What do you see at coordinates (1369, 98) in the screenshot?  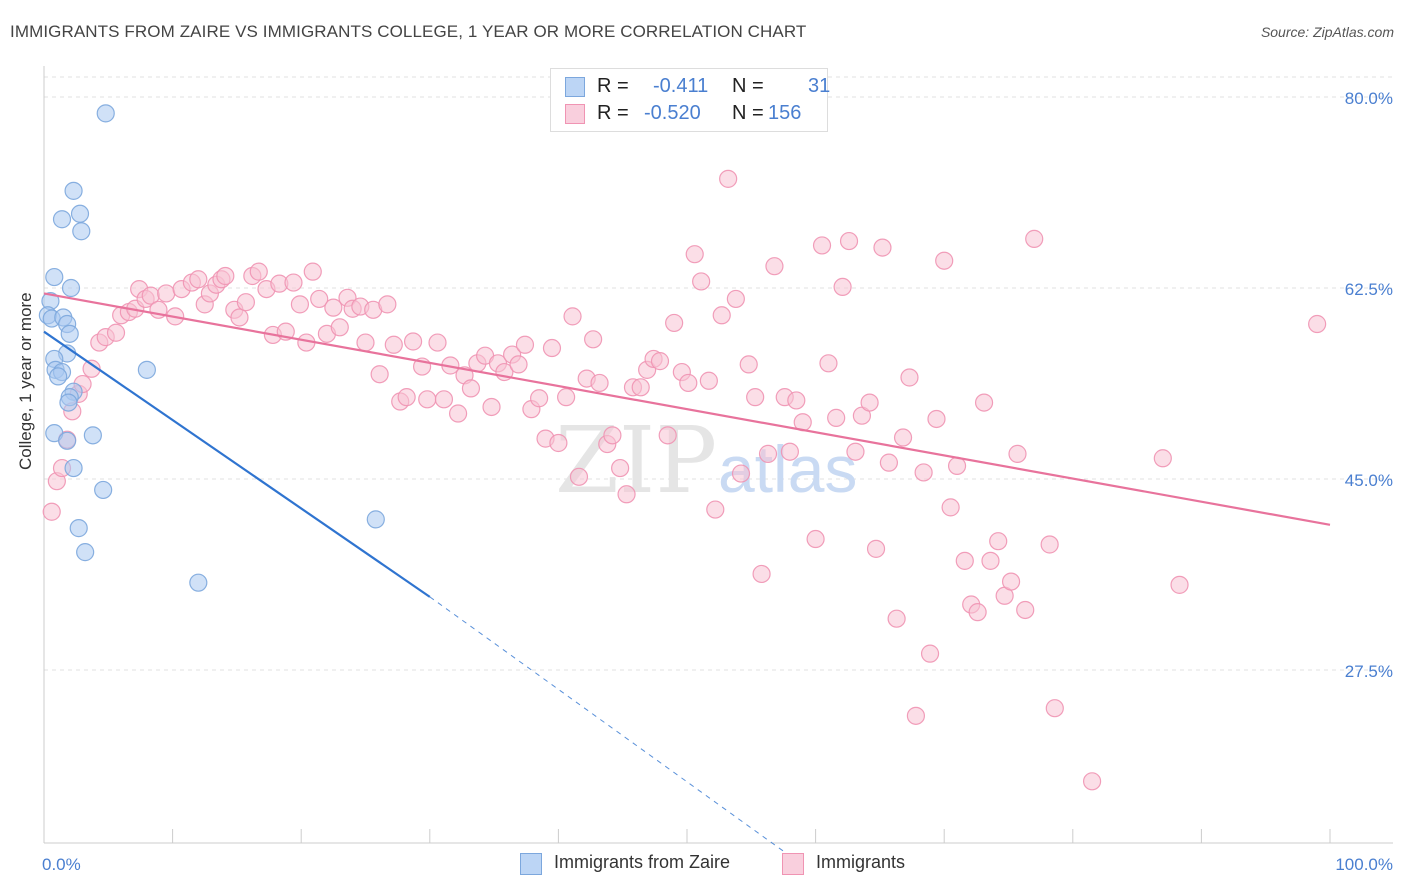 I see `y-tick-label: 80.0%` at bounding box center [1369, 98].